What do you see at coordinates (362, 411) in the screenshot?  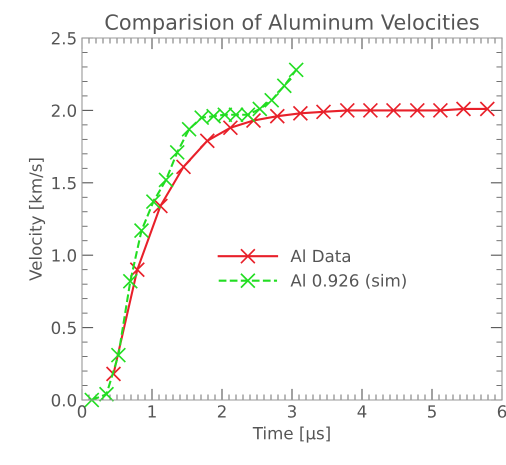 I see `x-tick-label: 4` at bounding box center [362, 411].